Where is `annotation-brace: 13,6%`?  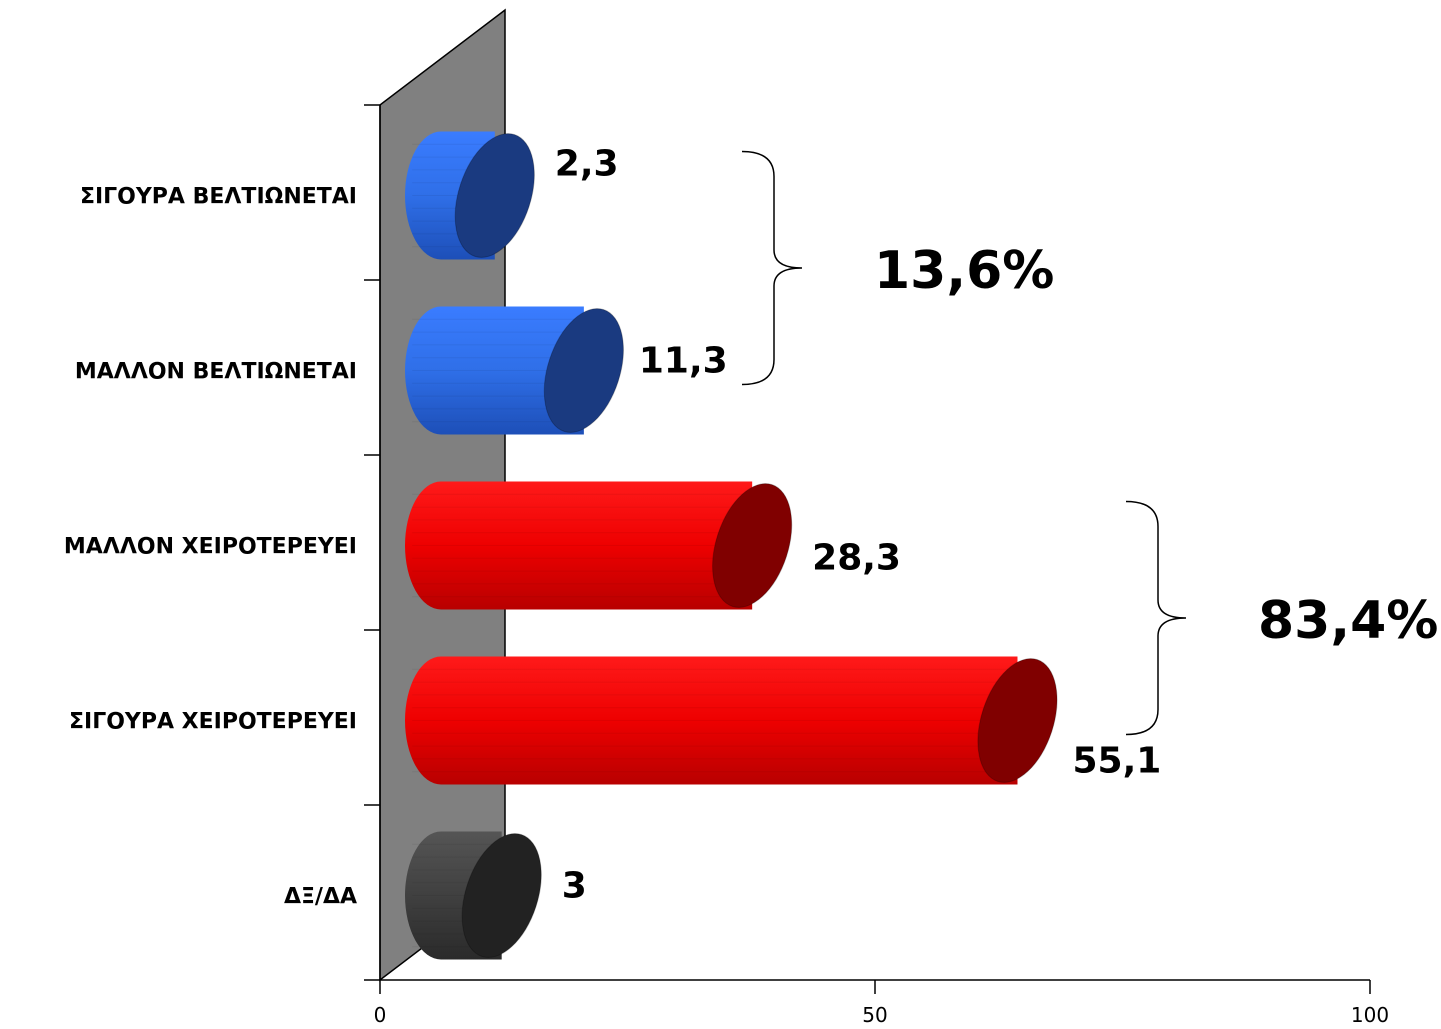
annotation-brace: 13,6% is located at coordinates (897, 268).